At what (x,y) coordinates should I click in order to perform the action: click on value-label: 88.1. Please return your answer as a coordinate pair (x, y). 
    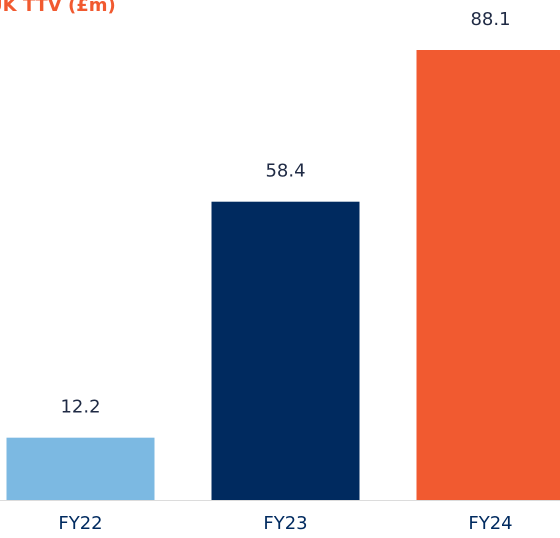
    Looking at the image, I should click on (490, 19).